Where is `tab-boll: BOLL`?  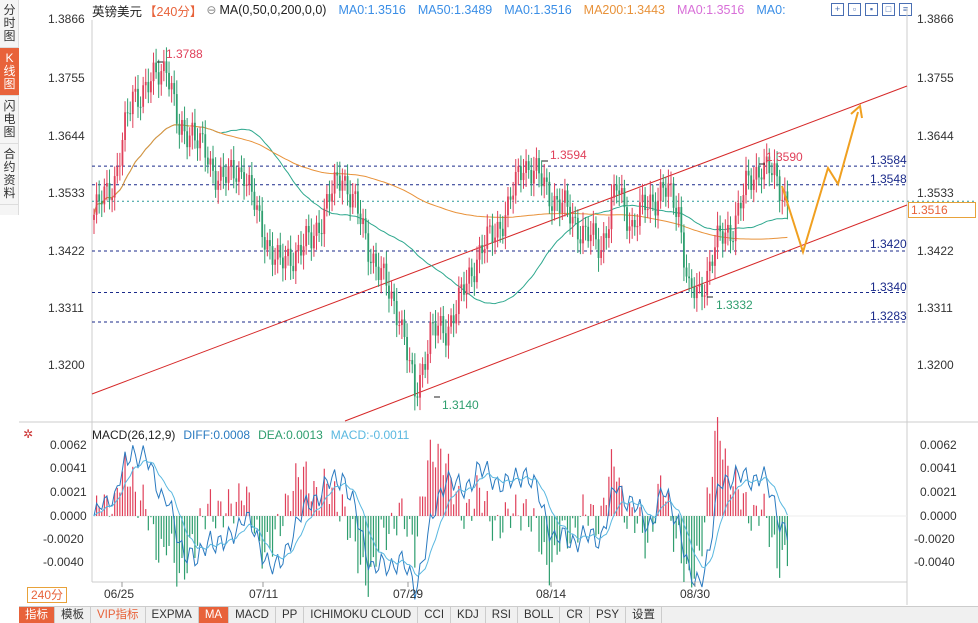 tab-boll: BOLL is located at coordinates (539, 615).